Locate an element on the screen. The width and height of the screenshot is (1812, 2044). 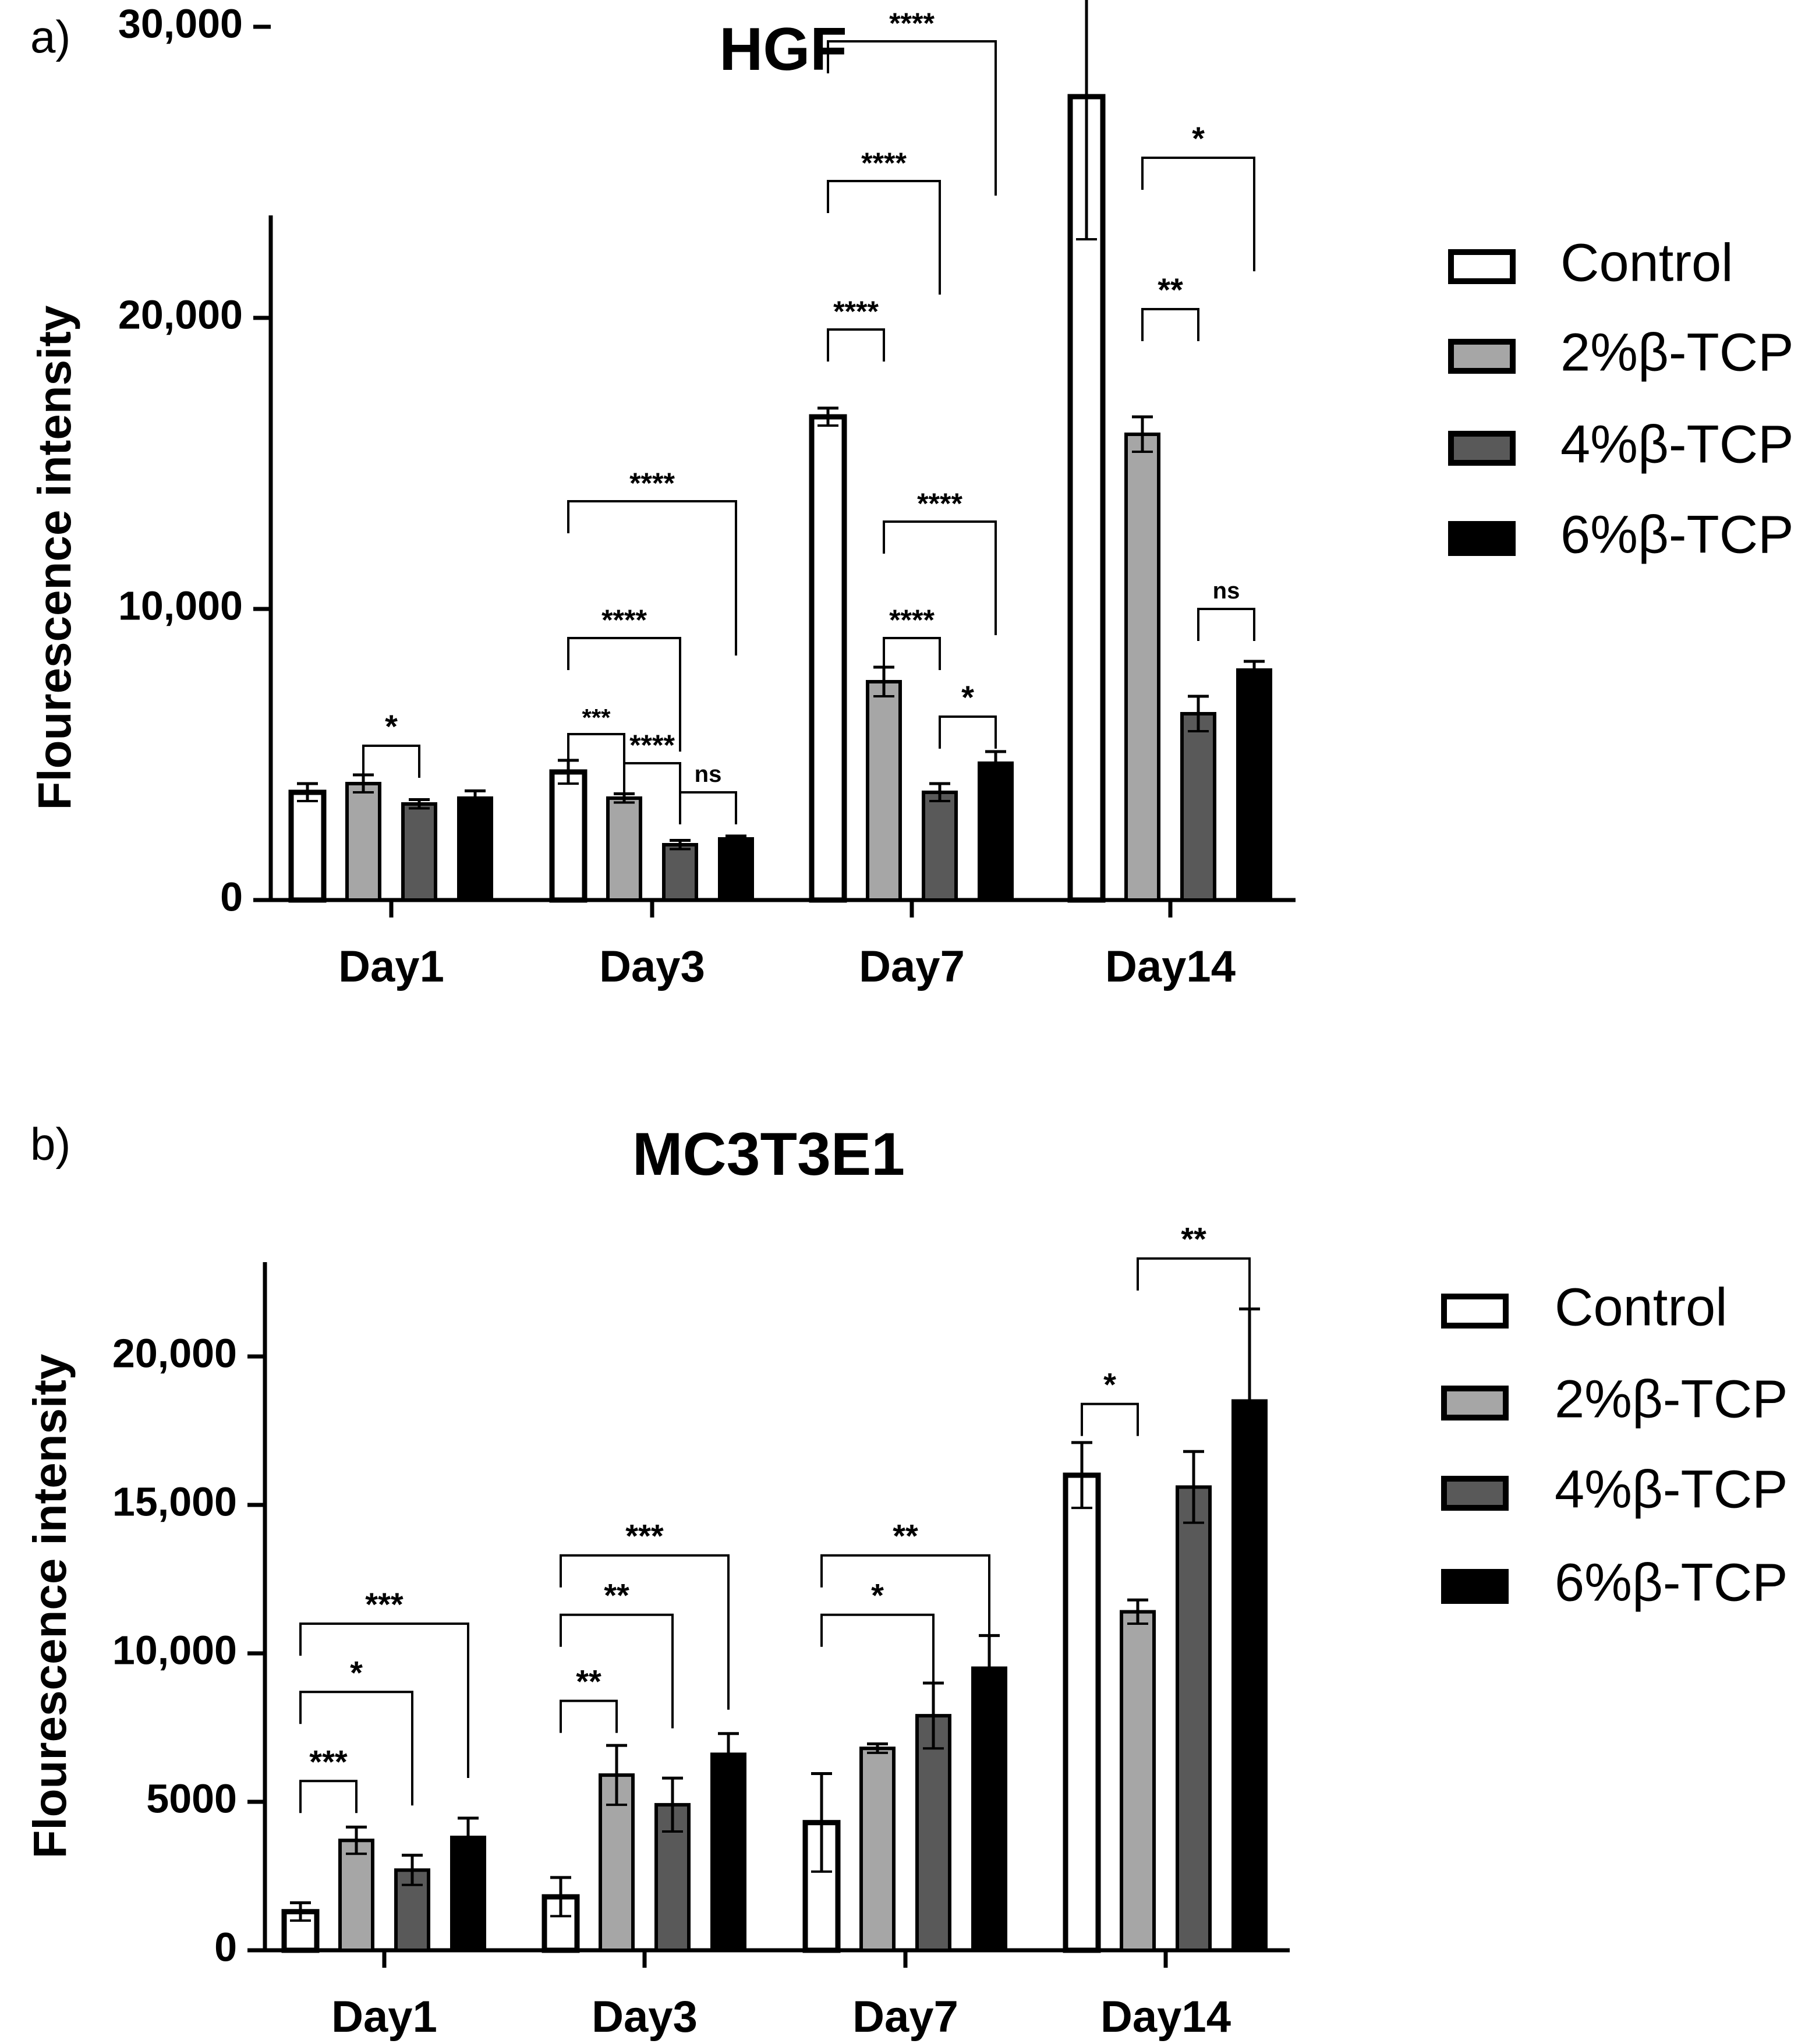
panel-label: b) is located at coordinates (50, 1144).